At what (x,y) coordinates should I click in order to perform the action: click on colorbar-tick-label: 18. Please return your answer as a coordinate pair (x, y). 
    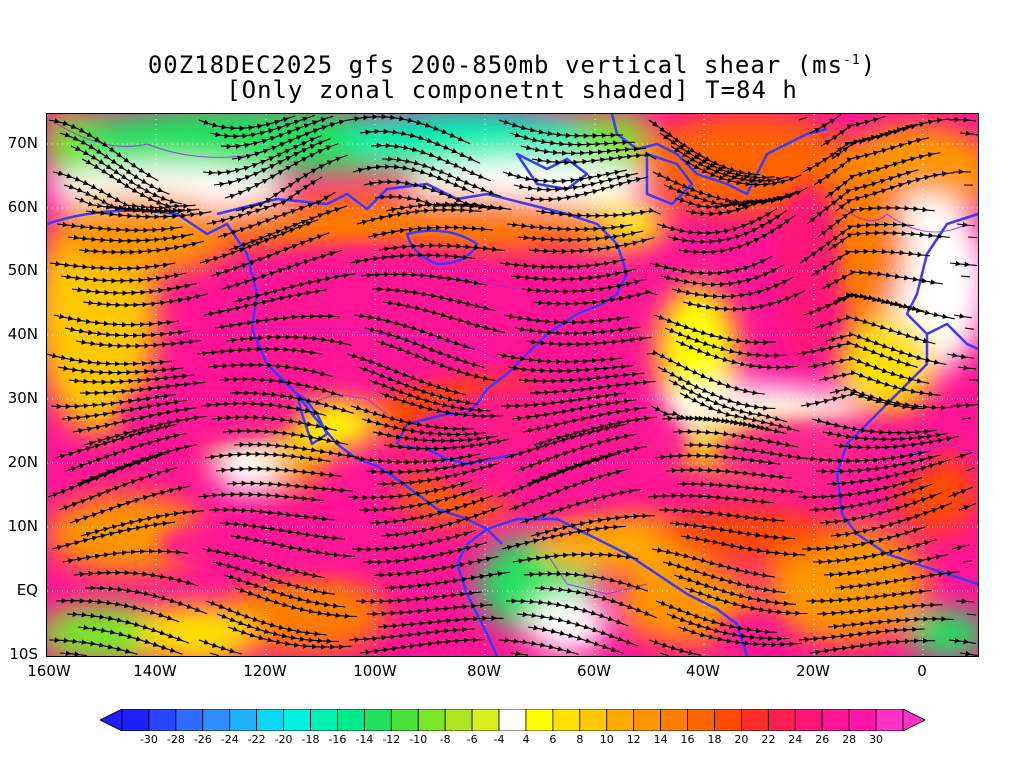
    Looking at the image, I should click on (714, 739).